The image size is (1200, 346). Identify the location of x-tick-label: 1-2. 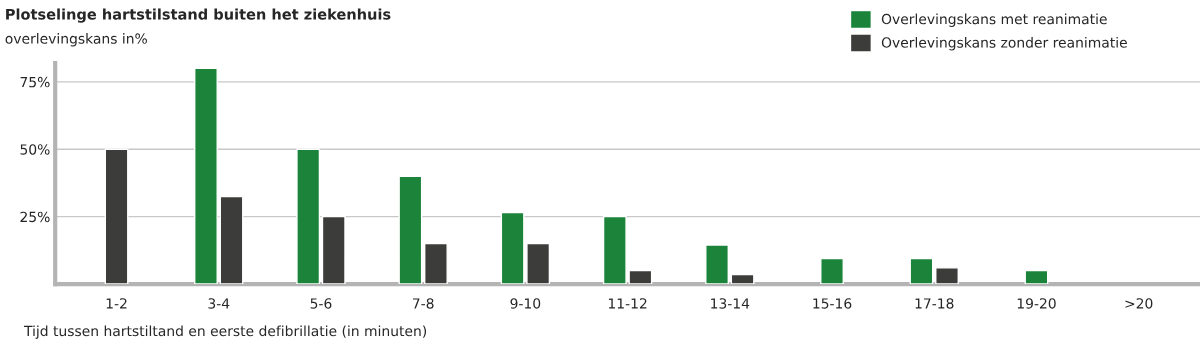
(116, 303).